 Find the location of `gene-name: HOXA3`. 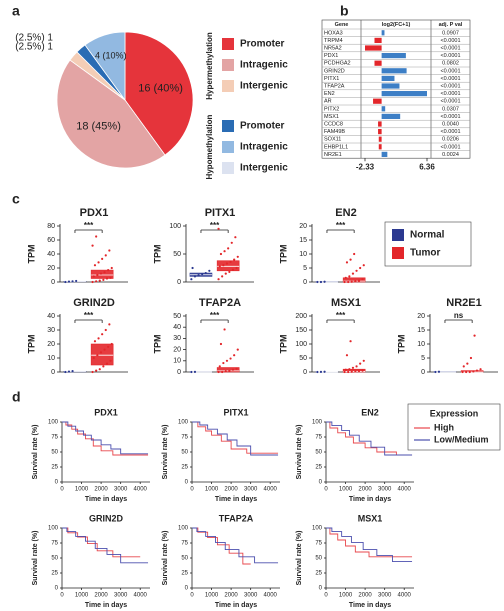

gene-name: HOXA3 is located at coordinates (333, 33).